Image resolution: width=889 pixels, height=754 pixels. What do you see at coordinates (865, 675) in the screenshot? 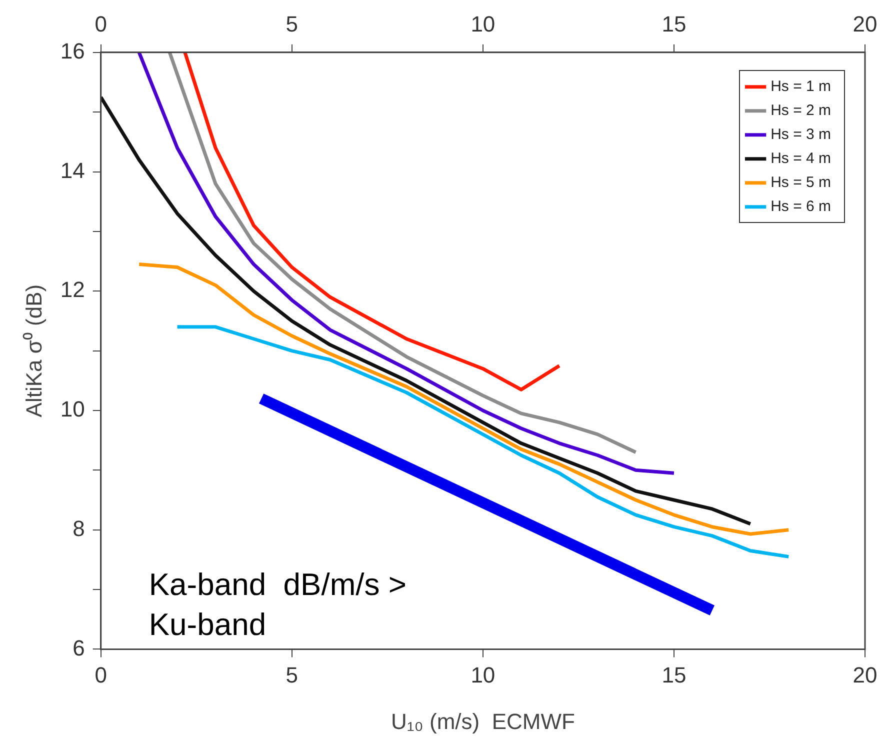
I see `x-tick-label: 20` at bounding box center [865, 675].